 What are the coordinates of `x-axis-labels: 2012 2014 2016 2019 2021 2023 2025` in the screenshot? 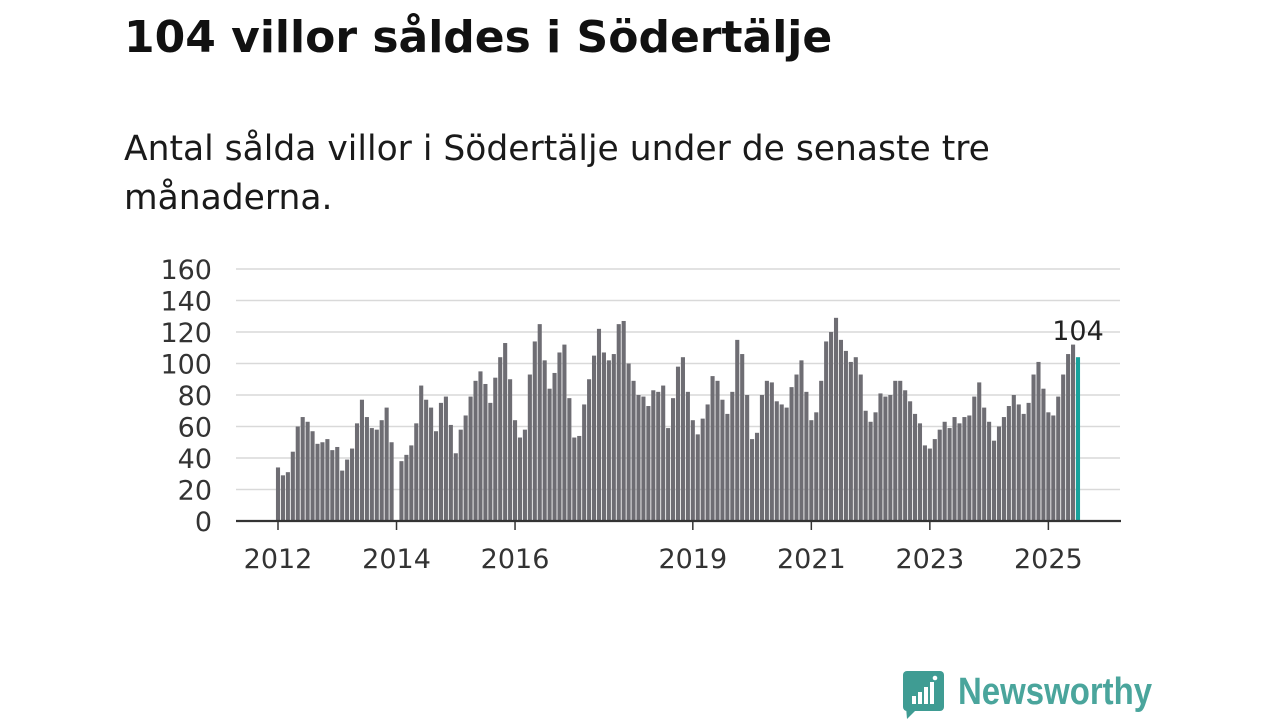 It's located at (663, 548).